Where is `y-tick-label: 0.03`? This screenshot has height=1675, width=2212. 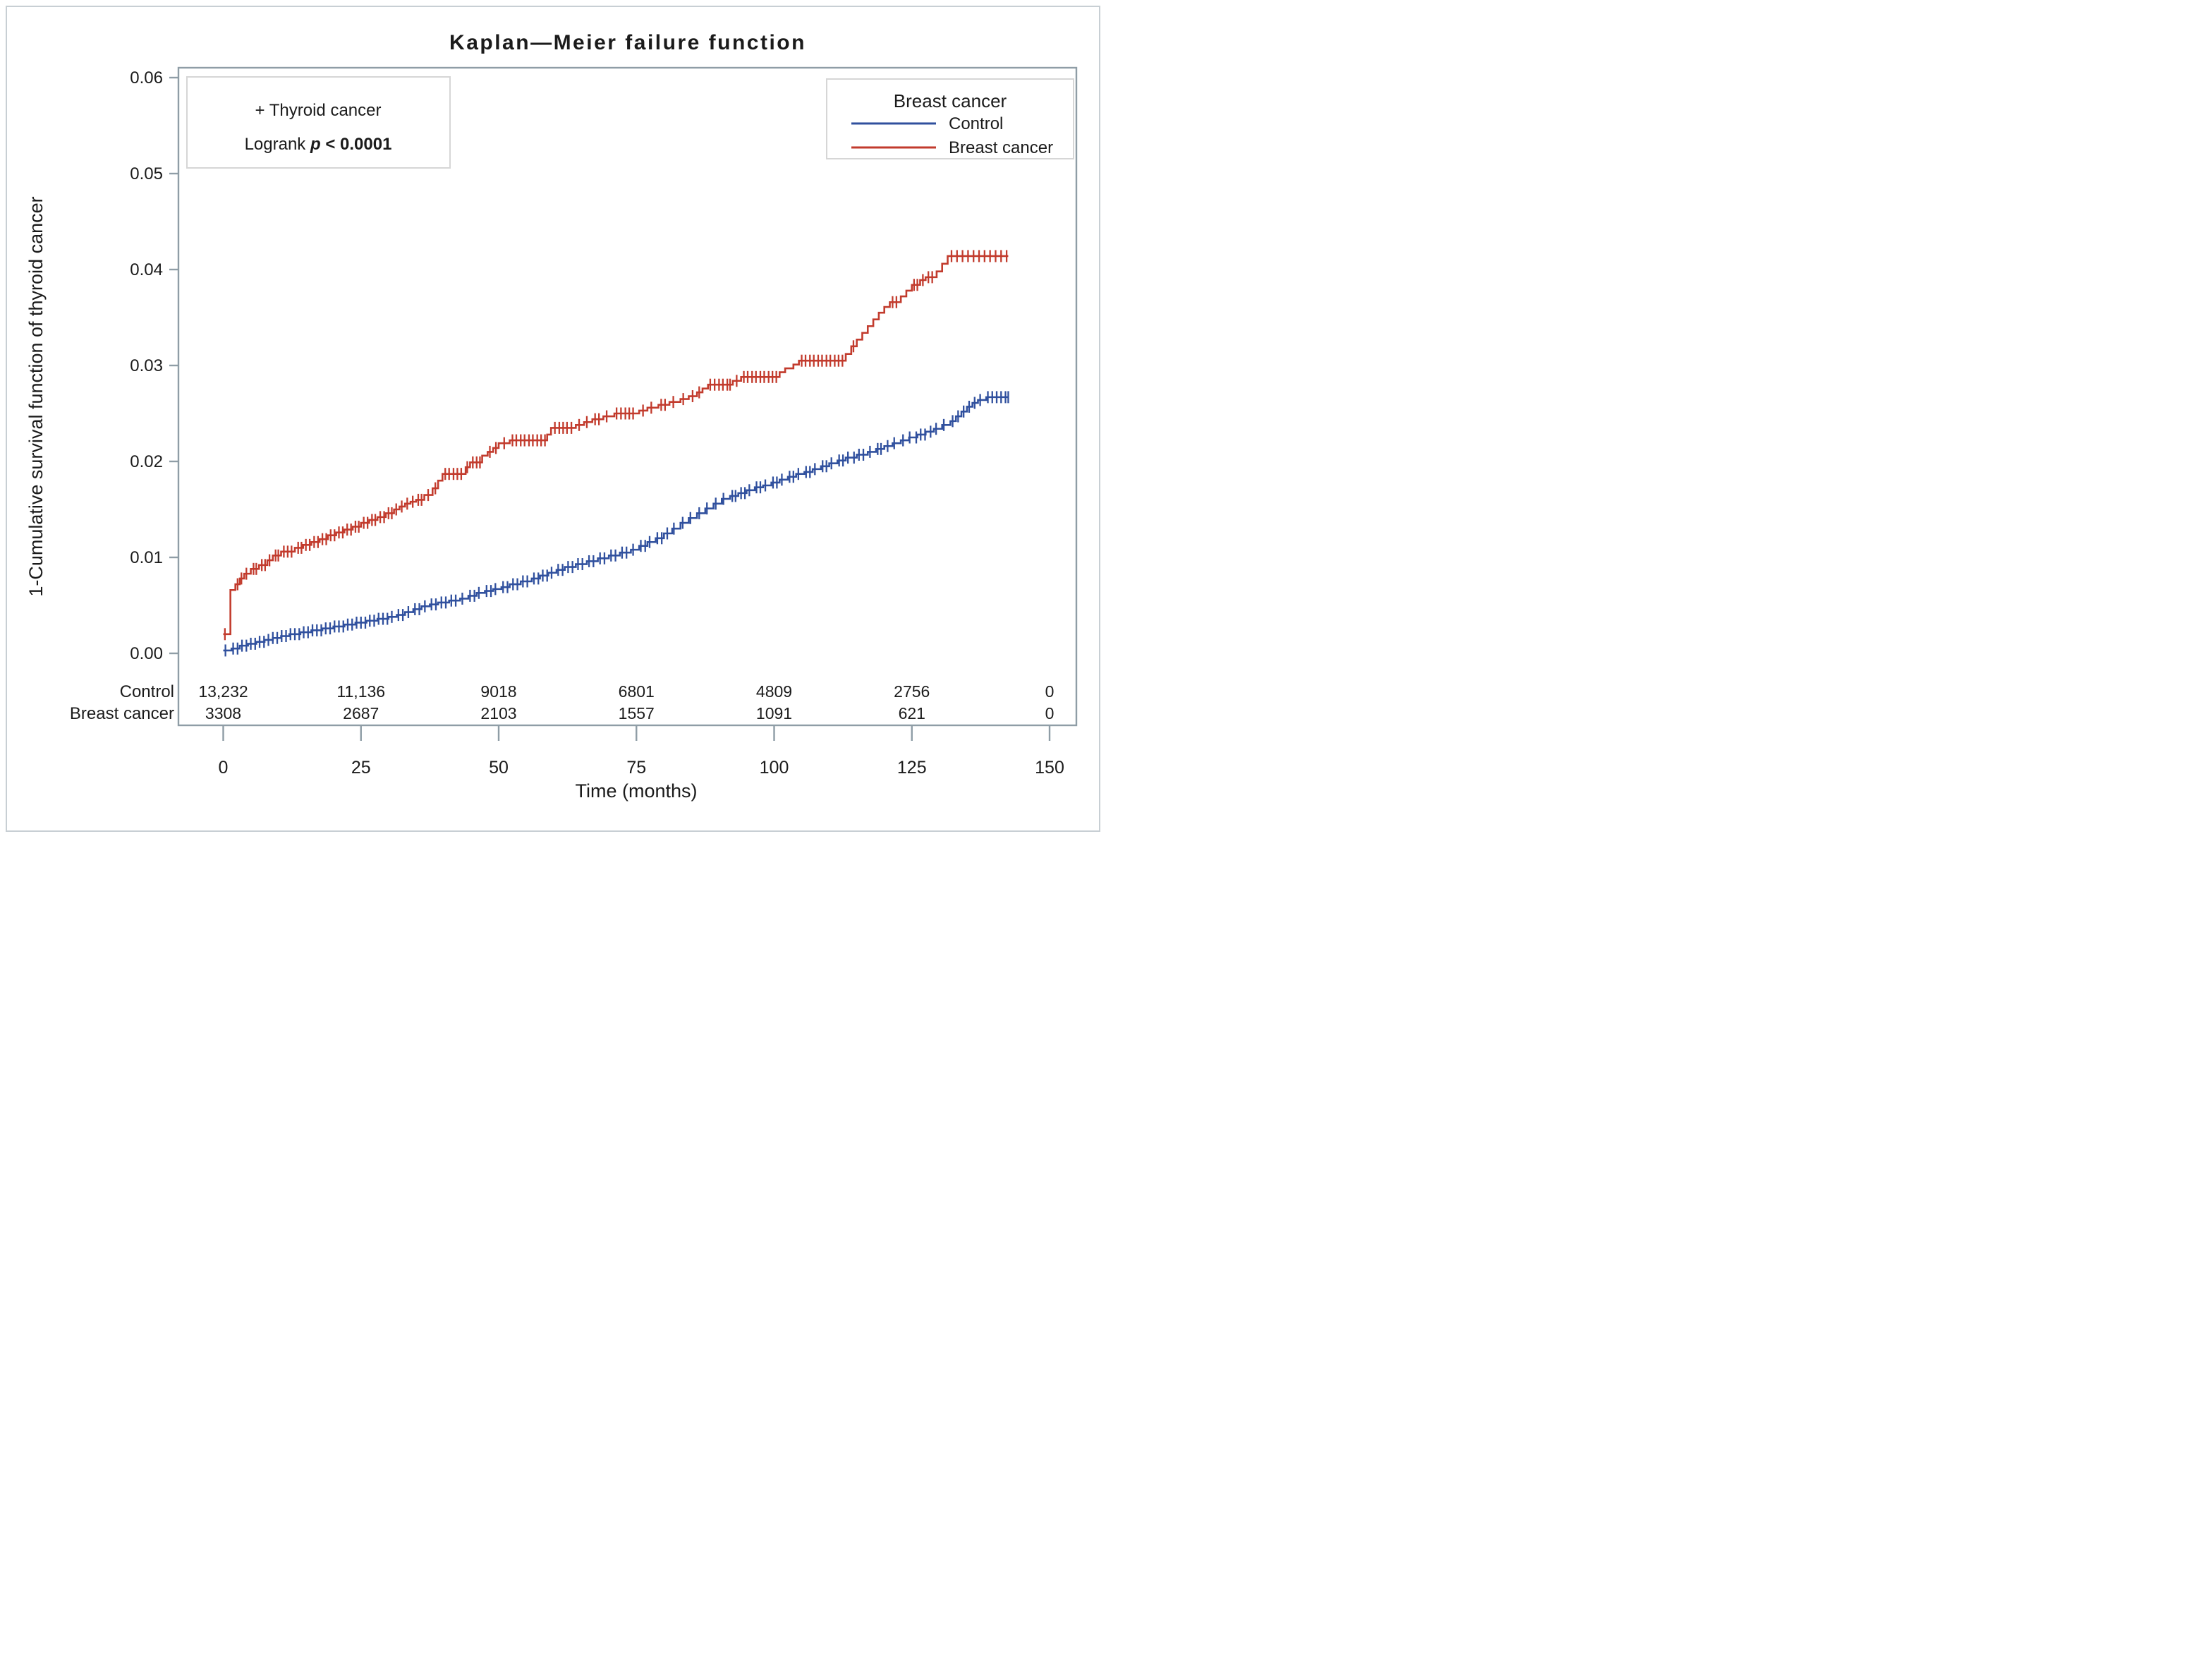 y-tick-label: 0.03 is located at coordinates (147, 365).